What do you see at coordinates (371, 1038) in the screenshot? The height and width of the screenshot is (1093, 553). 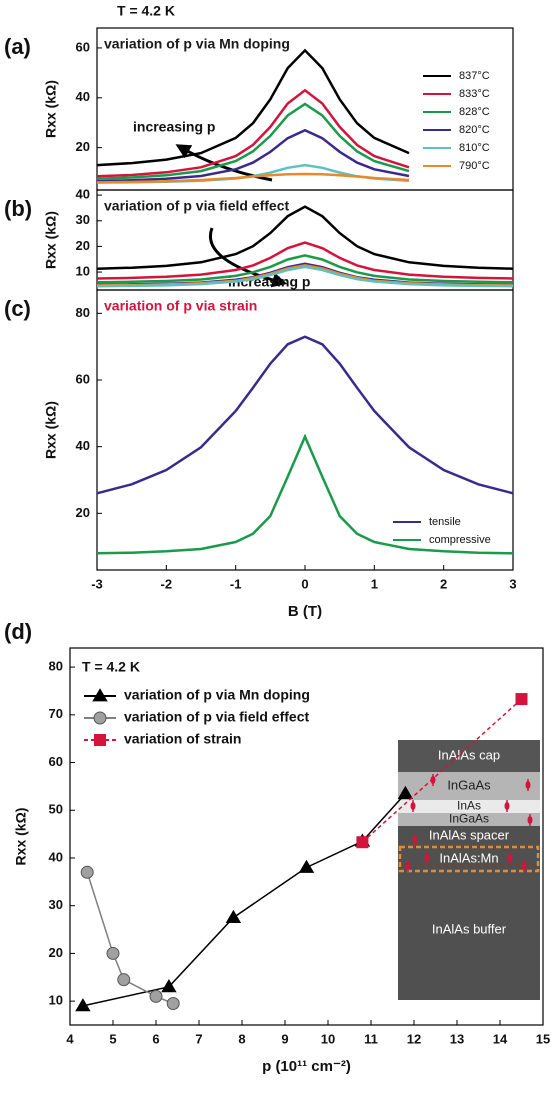 I see `x-tick-label: 11` at bounding box center [371, 1038].